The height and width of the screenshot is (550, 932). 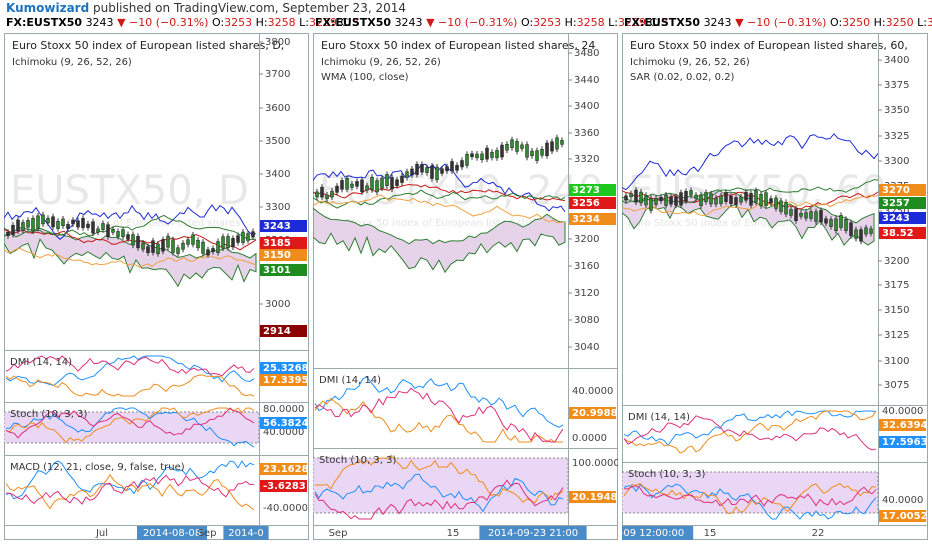 What do you see at coordinates (595, 413) in the screenshot?
I see `pane-tag: 20.9988` at bounding box center [595, 413].